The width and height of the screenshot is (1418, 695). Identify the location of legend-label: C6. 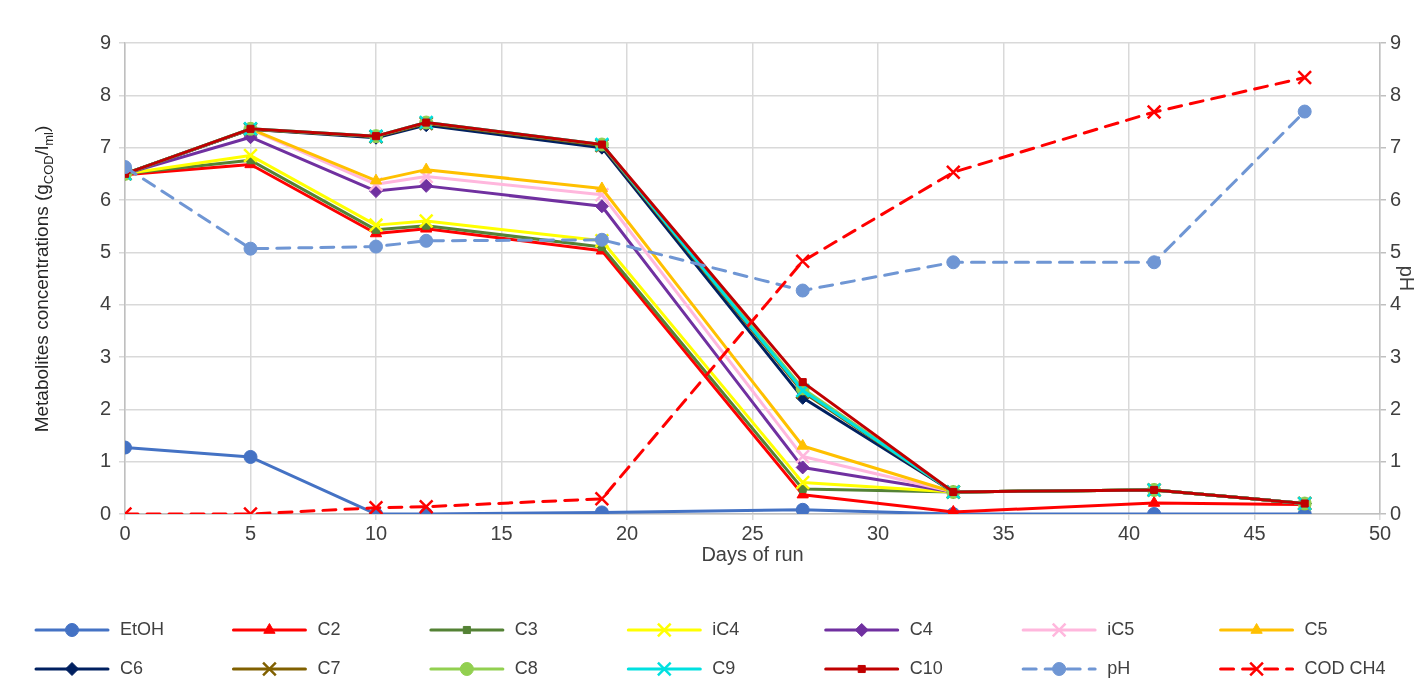
(132, 667).